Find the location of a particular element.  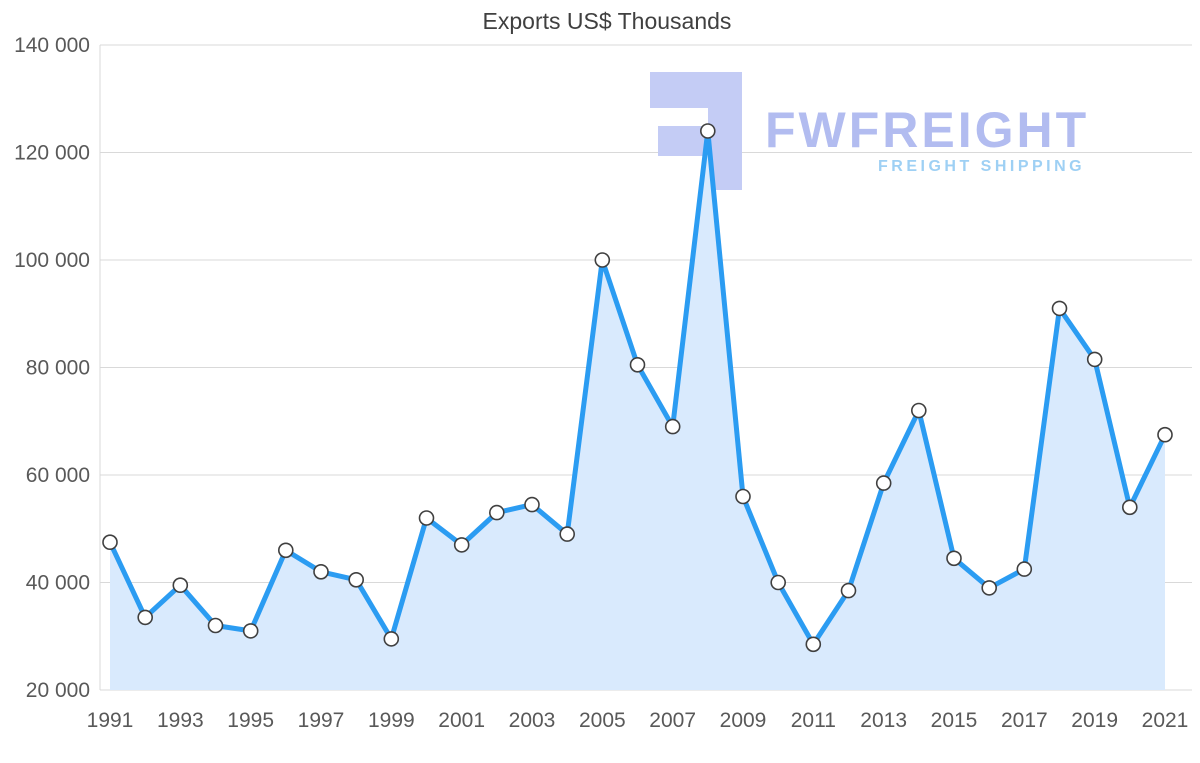

x-axis-tick-label: 2021 is located at coordinates (1165, 720).